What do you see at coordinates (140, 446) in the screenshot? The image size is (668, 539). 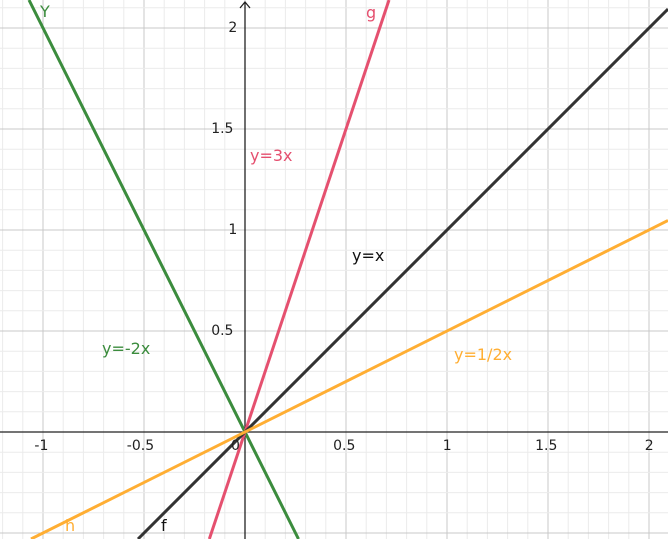 I see `x-tick-label: -0.5` at bounding box center [140, 446].